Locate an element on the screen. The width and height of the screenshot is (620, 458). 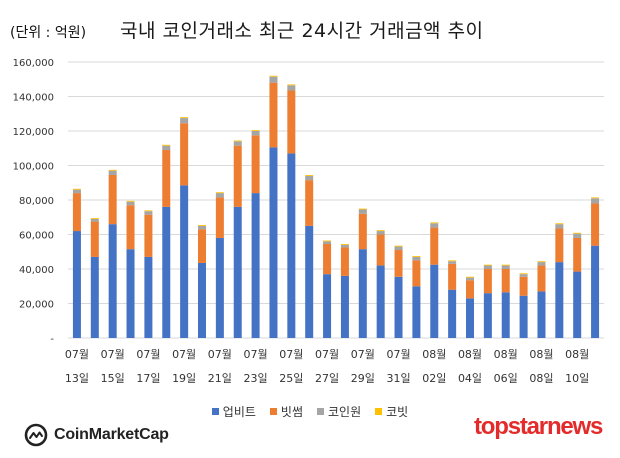
x-tick-day: 02일 is located at coordinates (434, 378).